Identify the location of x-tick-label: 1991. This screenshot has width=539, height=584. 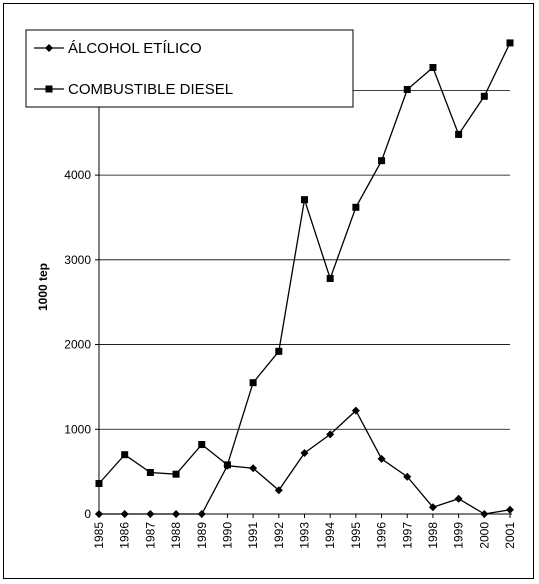
(253, 535).